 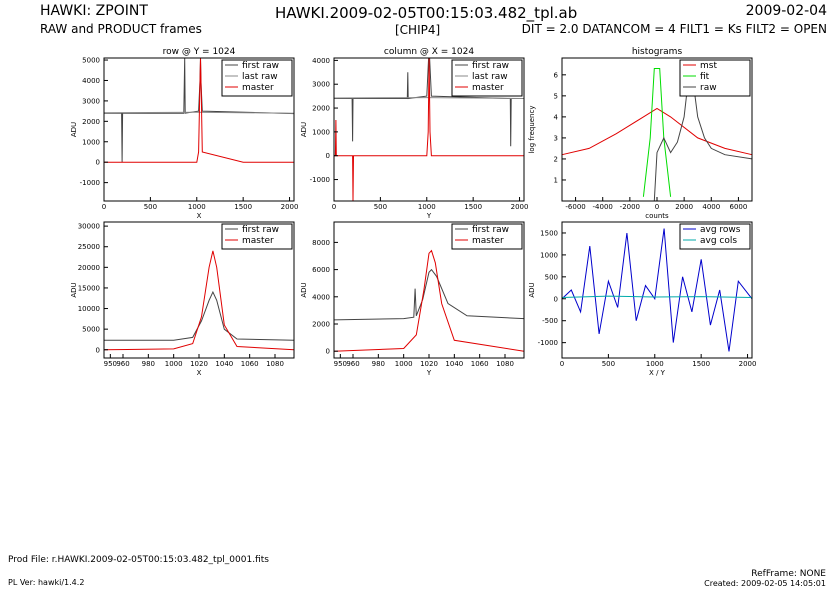 What do you see at coordinates (90, 183) in the screenshot?
I see `row-profile-ytick-label: -1000` at bounding box center [90, 183].